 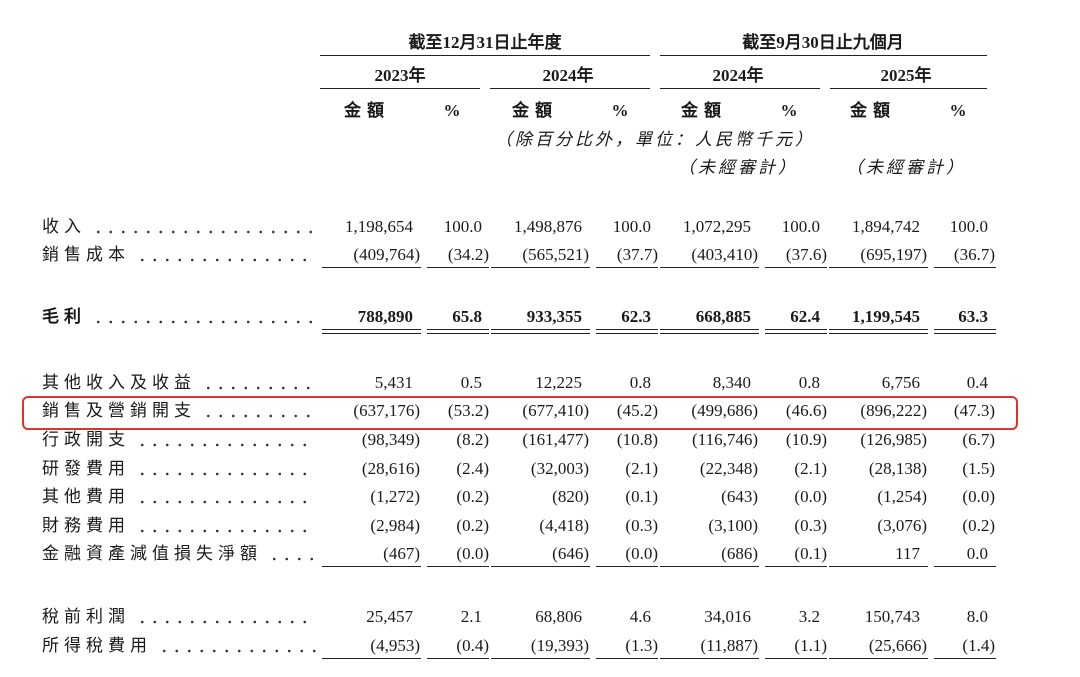 I want to click on row-label: 財務費用, so click(x=179, y=526).